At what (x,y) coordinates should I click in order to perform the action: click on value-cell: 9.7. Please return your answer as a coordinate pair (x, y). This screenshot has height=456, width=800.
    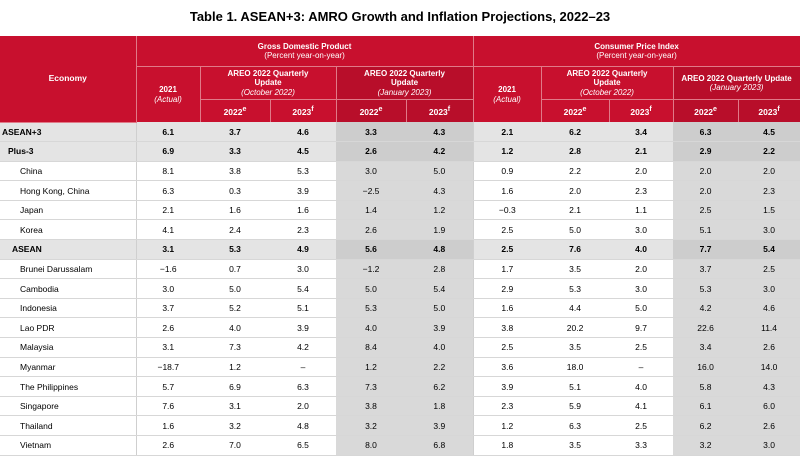
    Looking at the image, I should click on (641, 328).